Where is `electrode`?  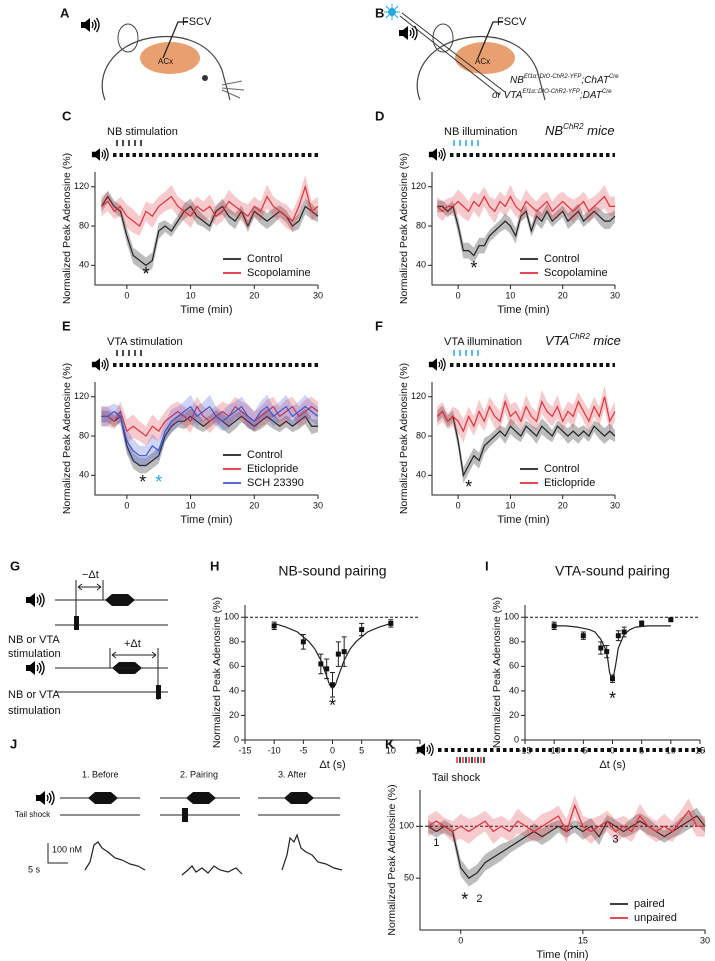 electrode is located at coordinates (175, 40).